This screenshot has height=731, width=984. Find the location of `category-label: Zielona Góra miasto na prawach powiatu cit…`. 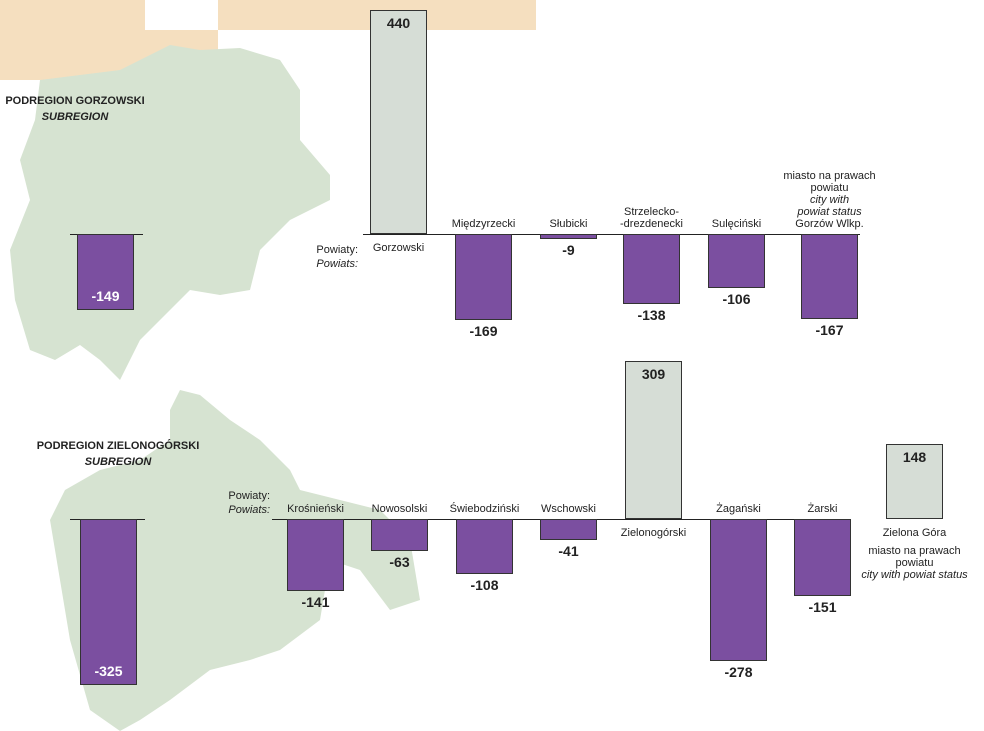

category-label: Zielona Góra miasto na prawach powiatu cit… is located at coordinates (899, 554).